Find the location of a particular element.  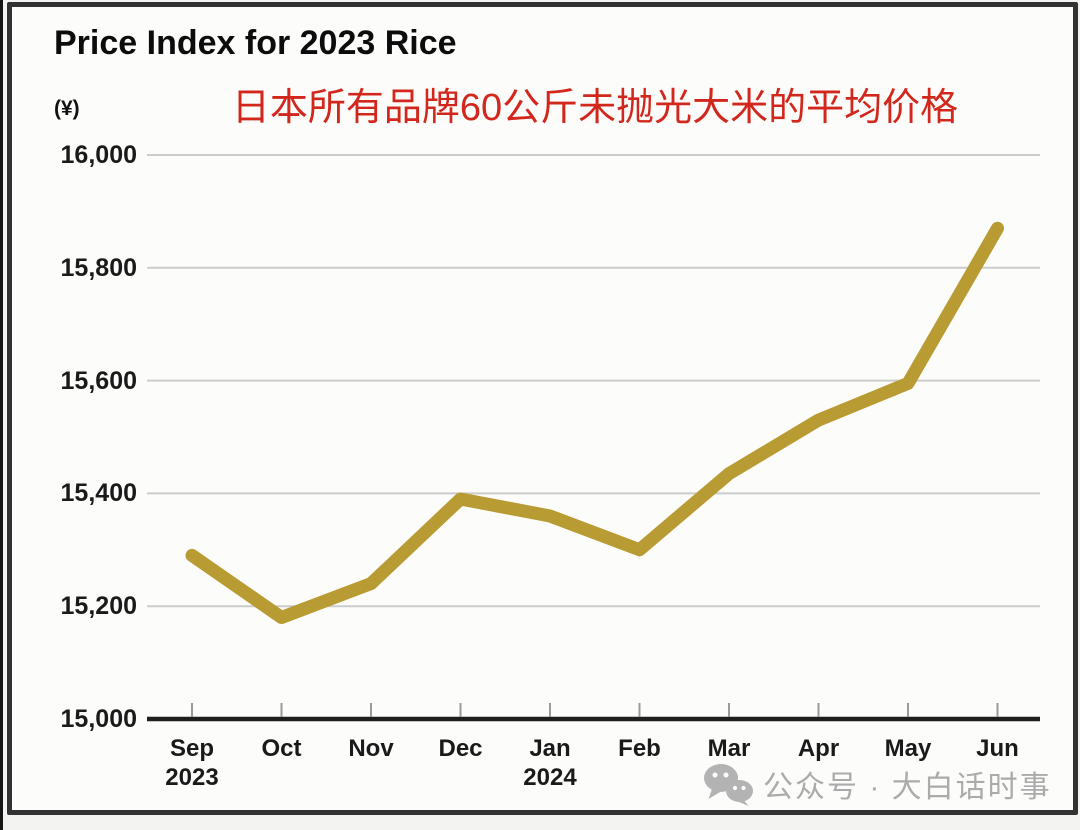

y-tick-label: 15,800 is located at coordinates (98, 267).